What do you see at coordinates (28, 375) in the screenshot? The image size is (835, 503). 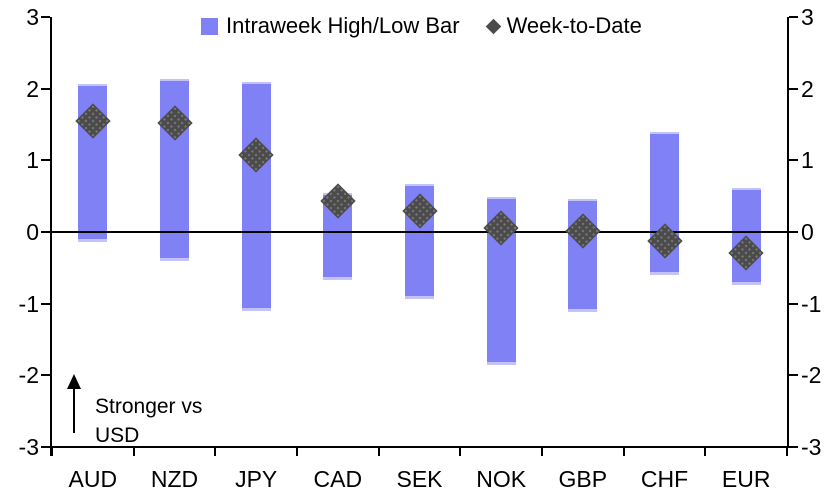 I see `y-tick-label-left: -2` at bounding box center [28, 375].